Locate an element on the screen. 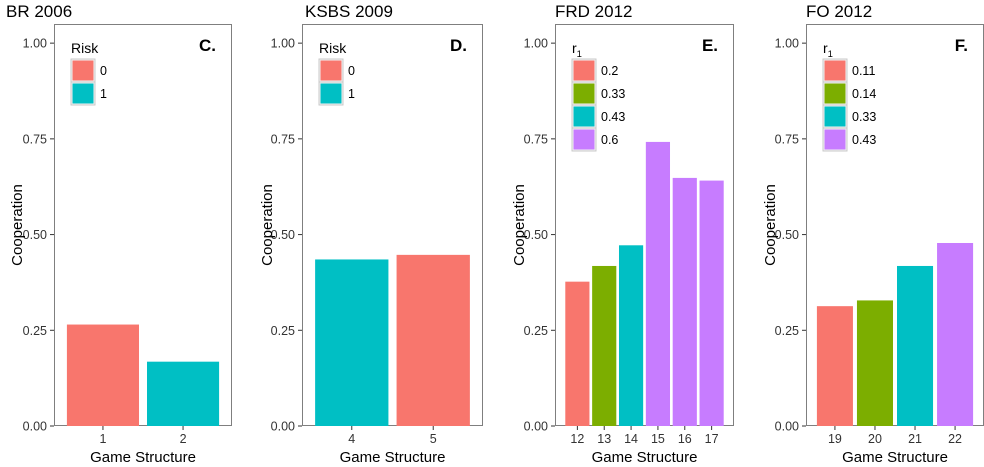 This screenshot has height=467, width=984. x-tick-label: 21 is located at coordinates (915, 439).